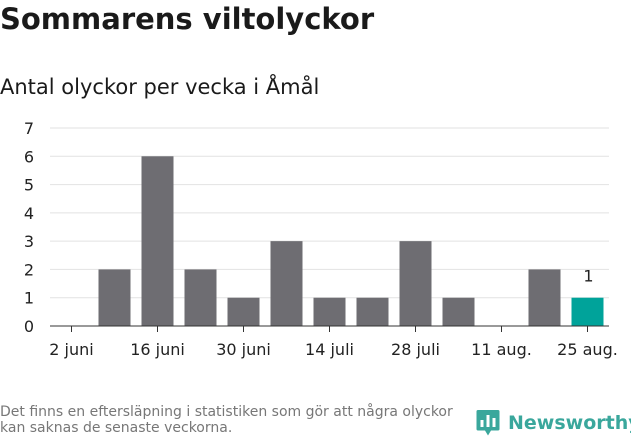 The image size is (631, 439). What do you see at coordinates (329, 349) in the screenshot?
I see `x-tick-label: 14 juli` at bounding box center [329, 349].